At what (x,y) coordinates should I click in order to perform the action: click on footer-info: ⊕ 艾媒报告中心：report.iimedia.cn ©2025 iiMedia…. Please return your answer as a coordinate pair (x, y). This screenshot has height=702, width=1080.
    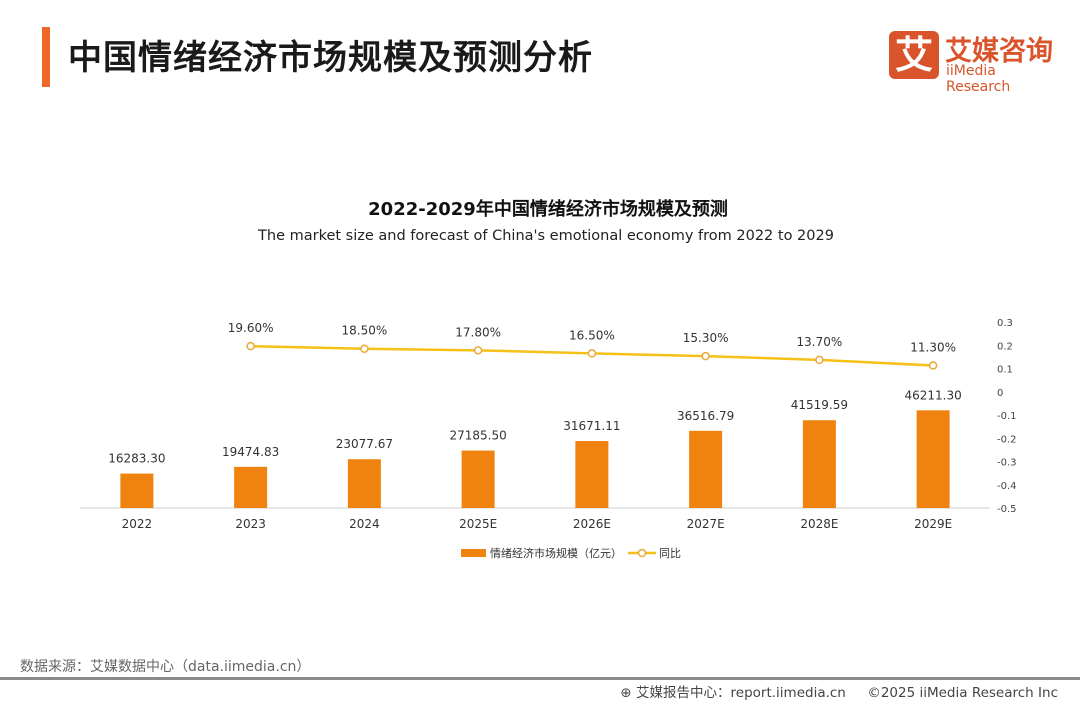
    Looking at the image, I should click on (839, 691).